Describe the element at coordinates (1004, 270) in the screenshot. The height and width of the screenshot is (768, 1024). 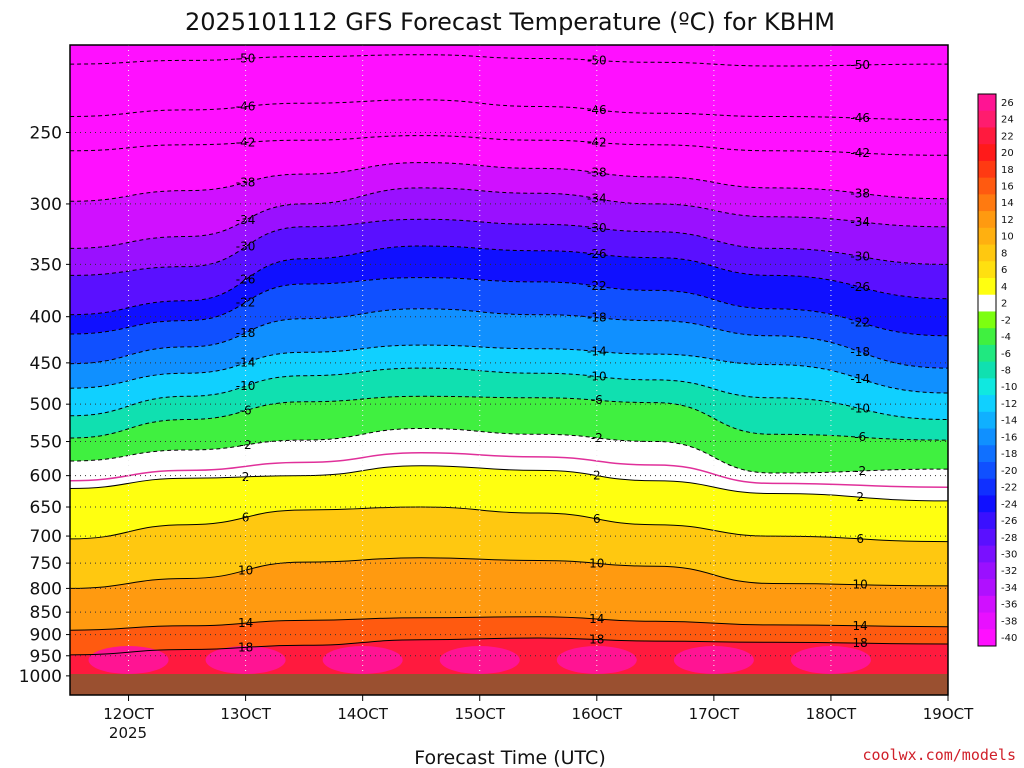
I see `colorbar-label: 6` at that location.